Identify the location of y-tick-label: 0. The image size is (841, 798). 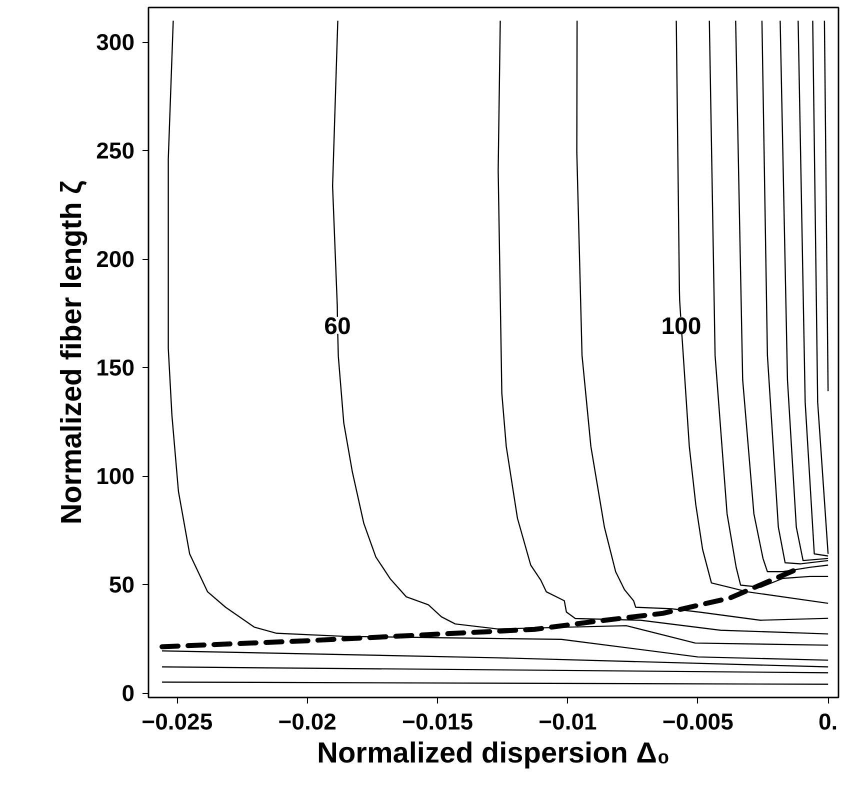
(128, 693).